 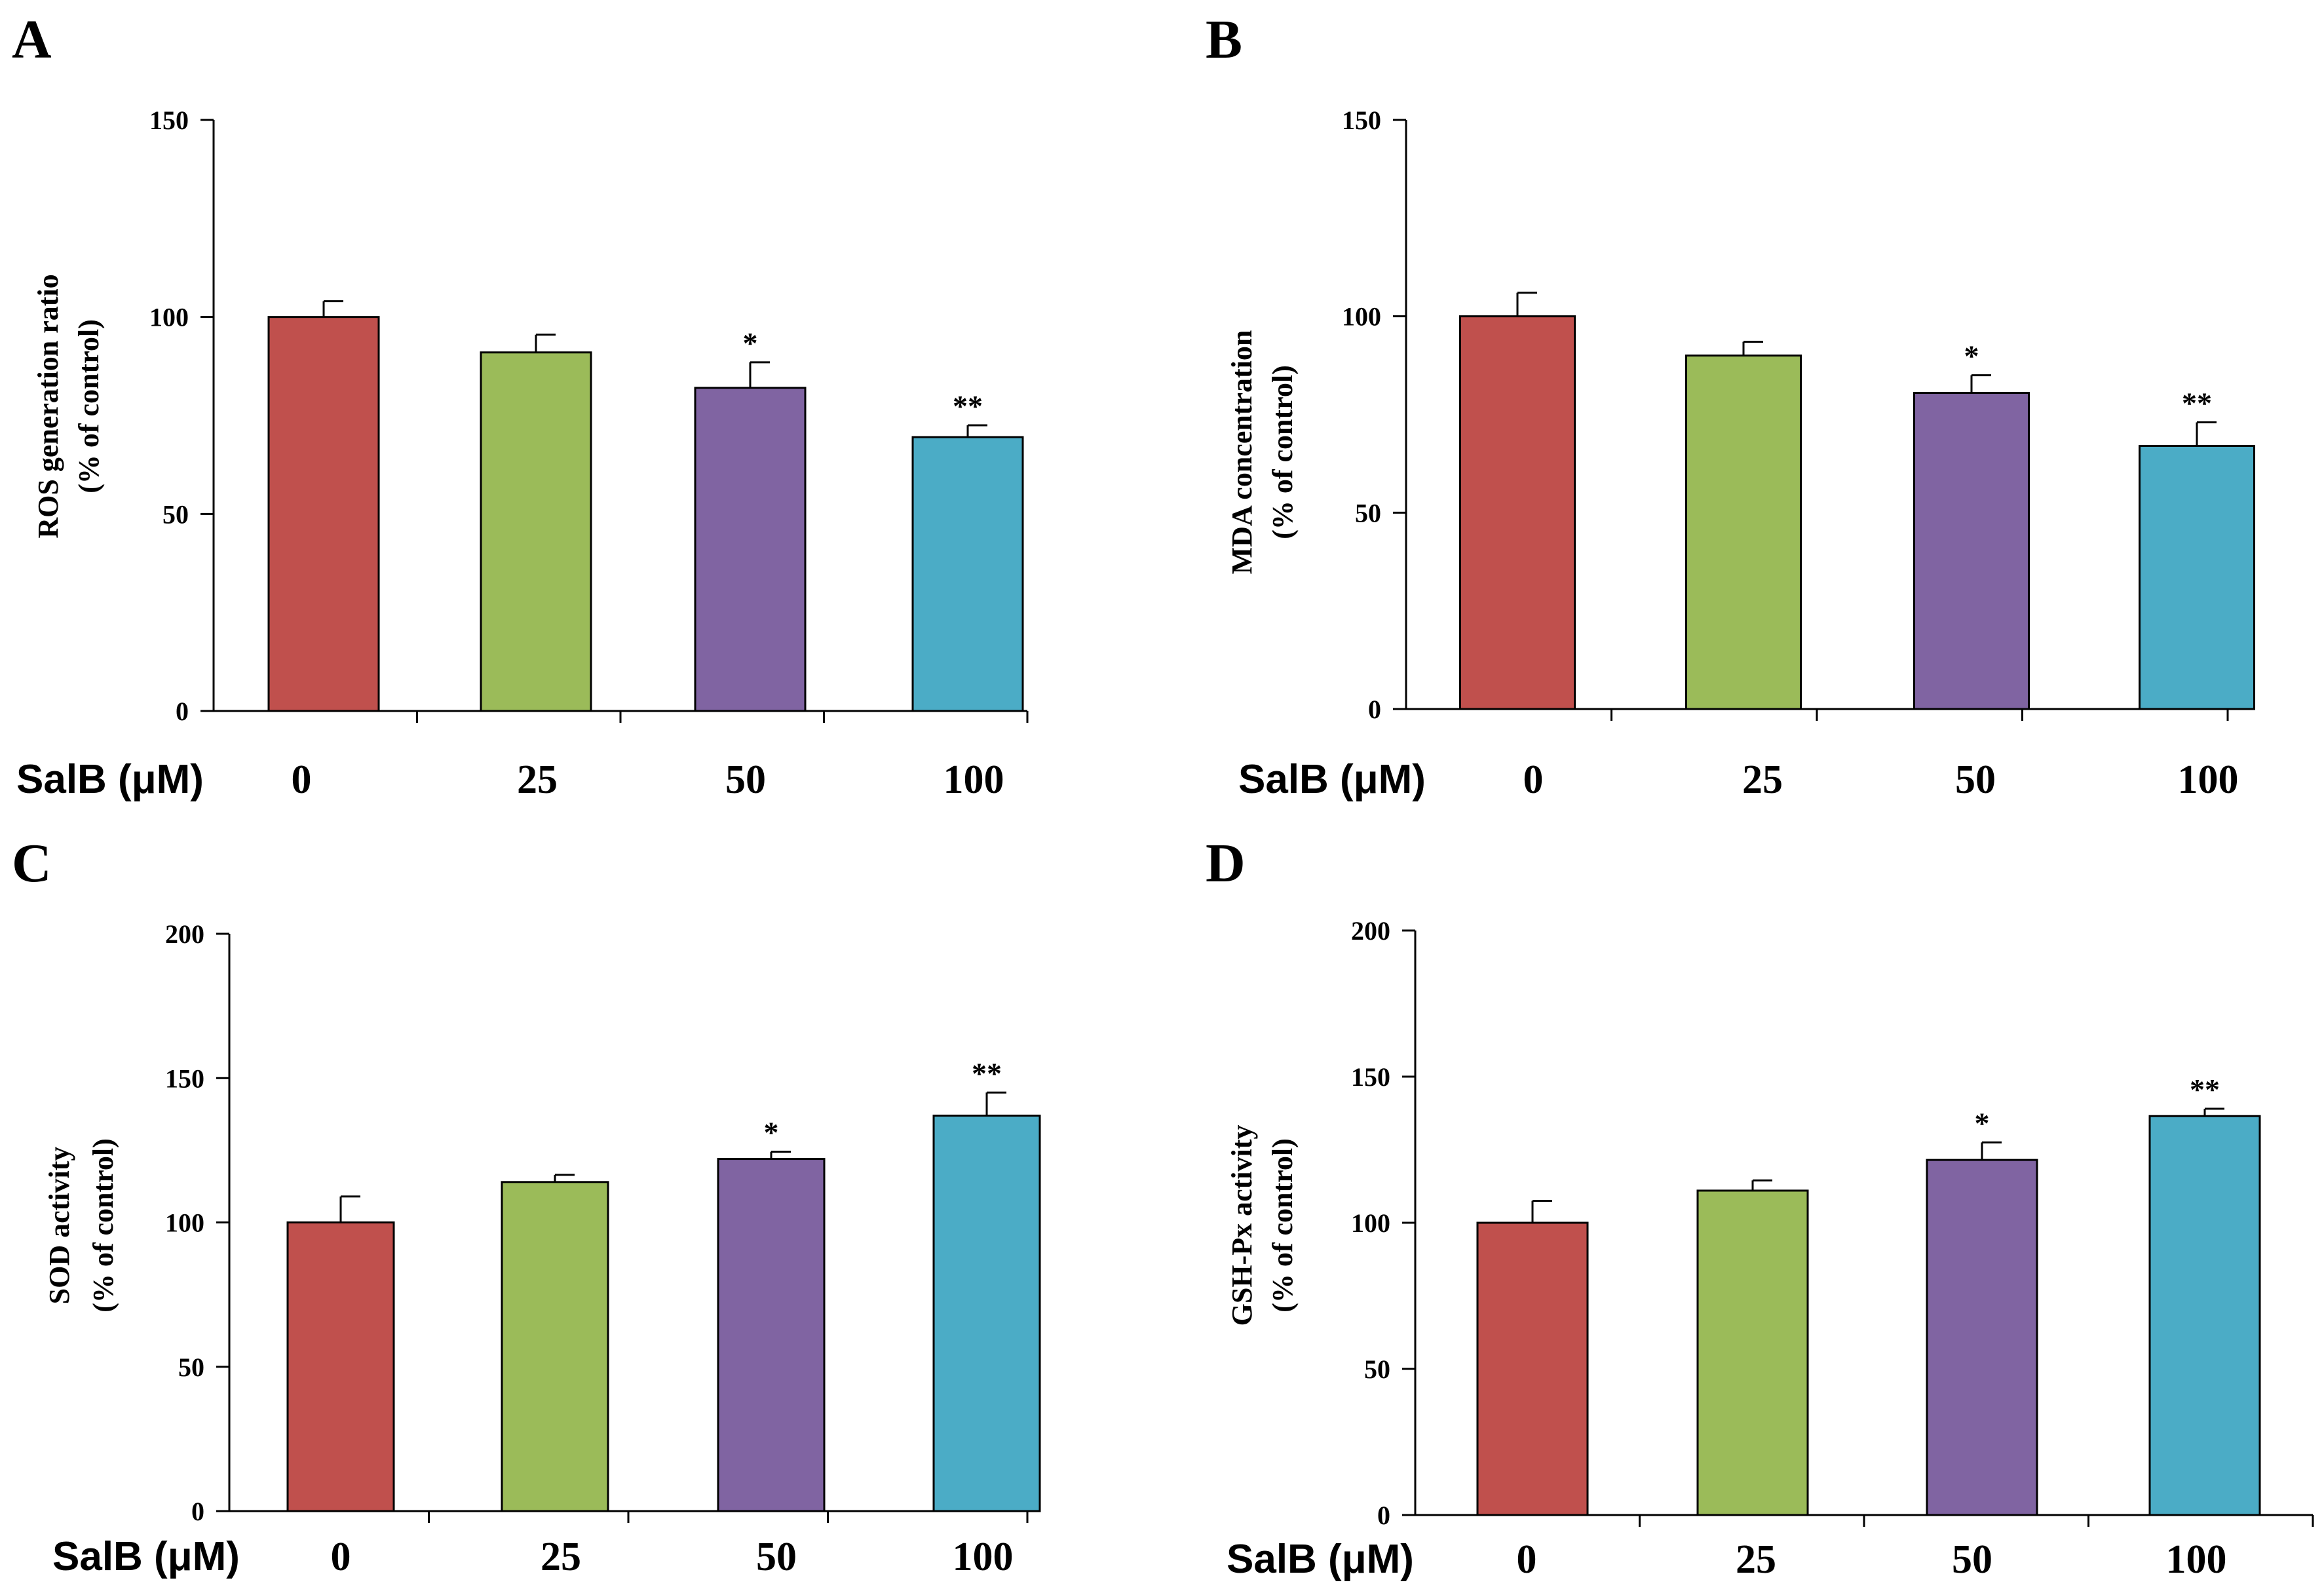 What do you see at coordinates (1242, 1225) in the screenshot?
I see `y-axis-title: GSH-Px activity` at bounding box center [1242, 1225].